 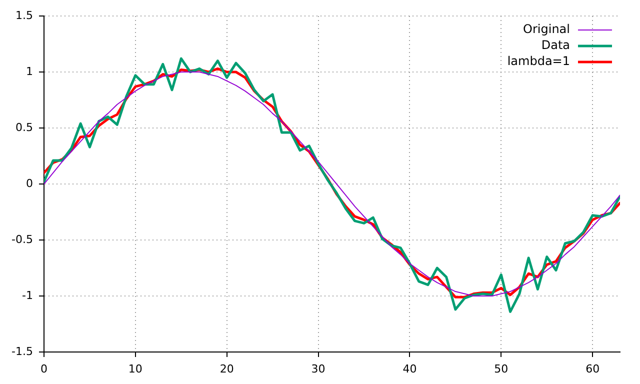 I want to click on y-tick-label: 0.5, so click(x=24, y=127).